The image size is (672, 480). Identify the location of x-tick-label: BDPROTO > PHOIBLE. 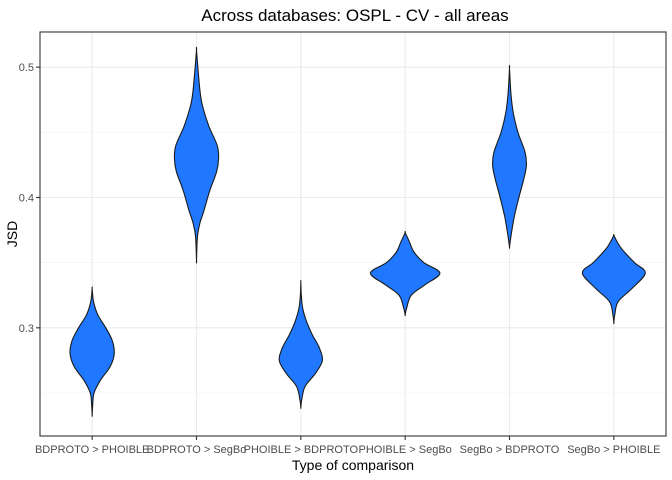
(92, 450).